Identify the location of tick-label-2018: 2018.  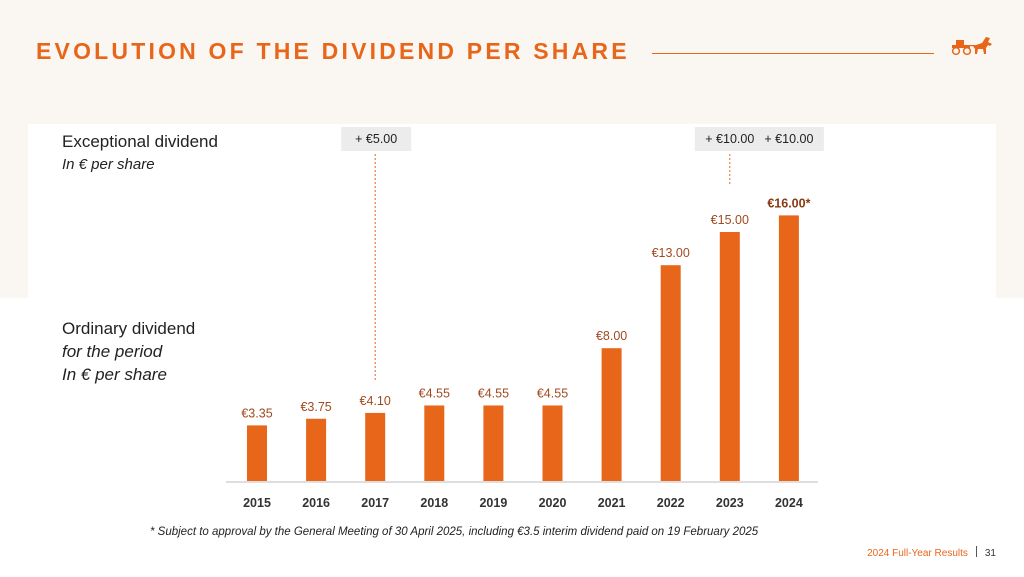
(434, 503).